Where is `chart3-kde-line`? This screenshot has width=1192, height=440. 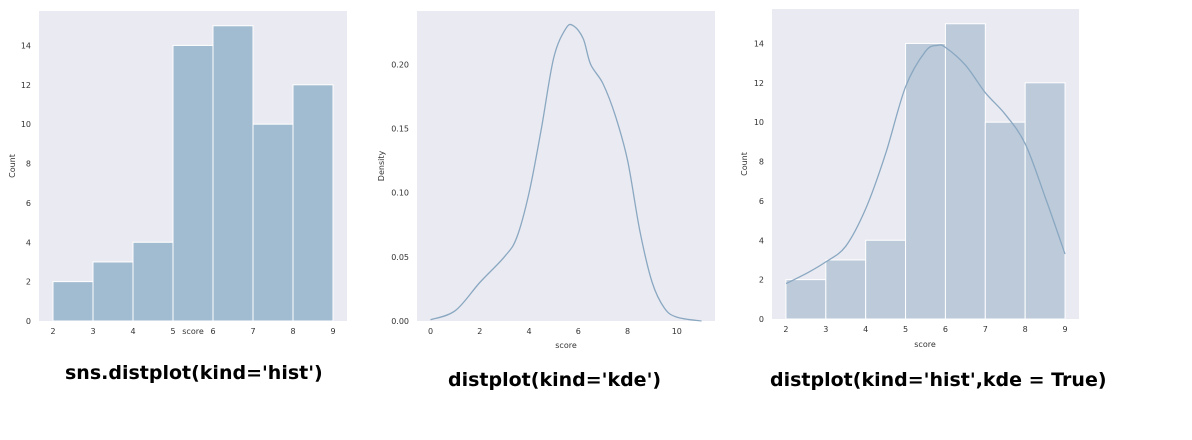 chart3-kde-line is located at coordinates (925, 164).